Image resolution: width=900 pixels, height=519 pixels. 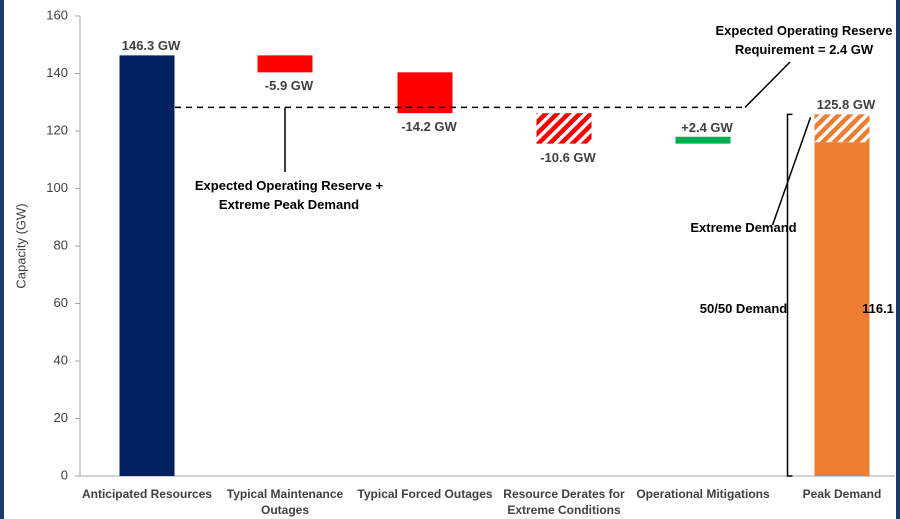 What do you see at coordinates (64, 474) in the screenshot?
I see `y-tick-label: 0` at bounding box center [64, 474].